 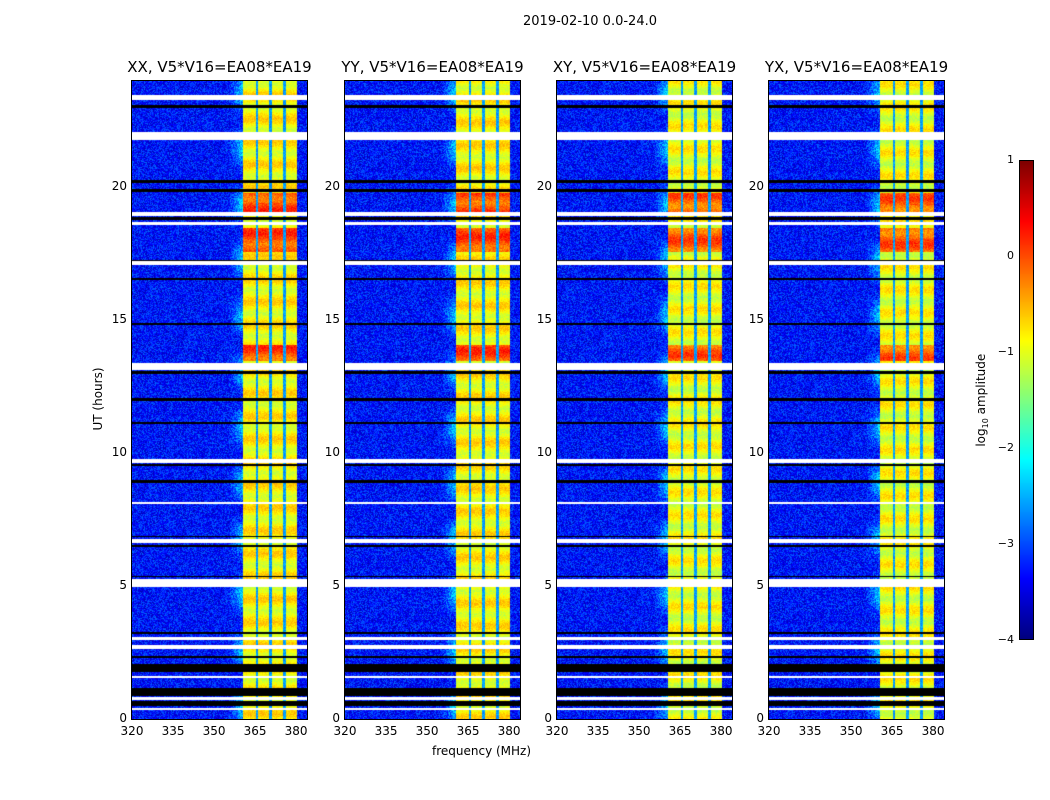 I want to click on x-axis-label: frequency (MHz), so click(x=482, y=751).